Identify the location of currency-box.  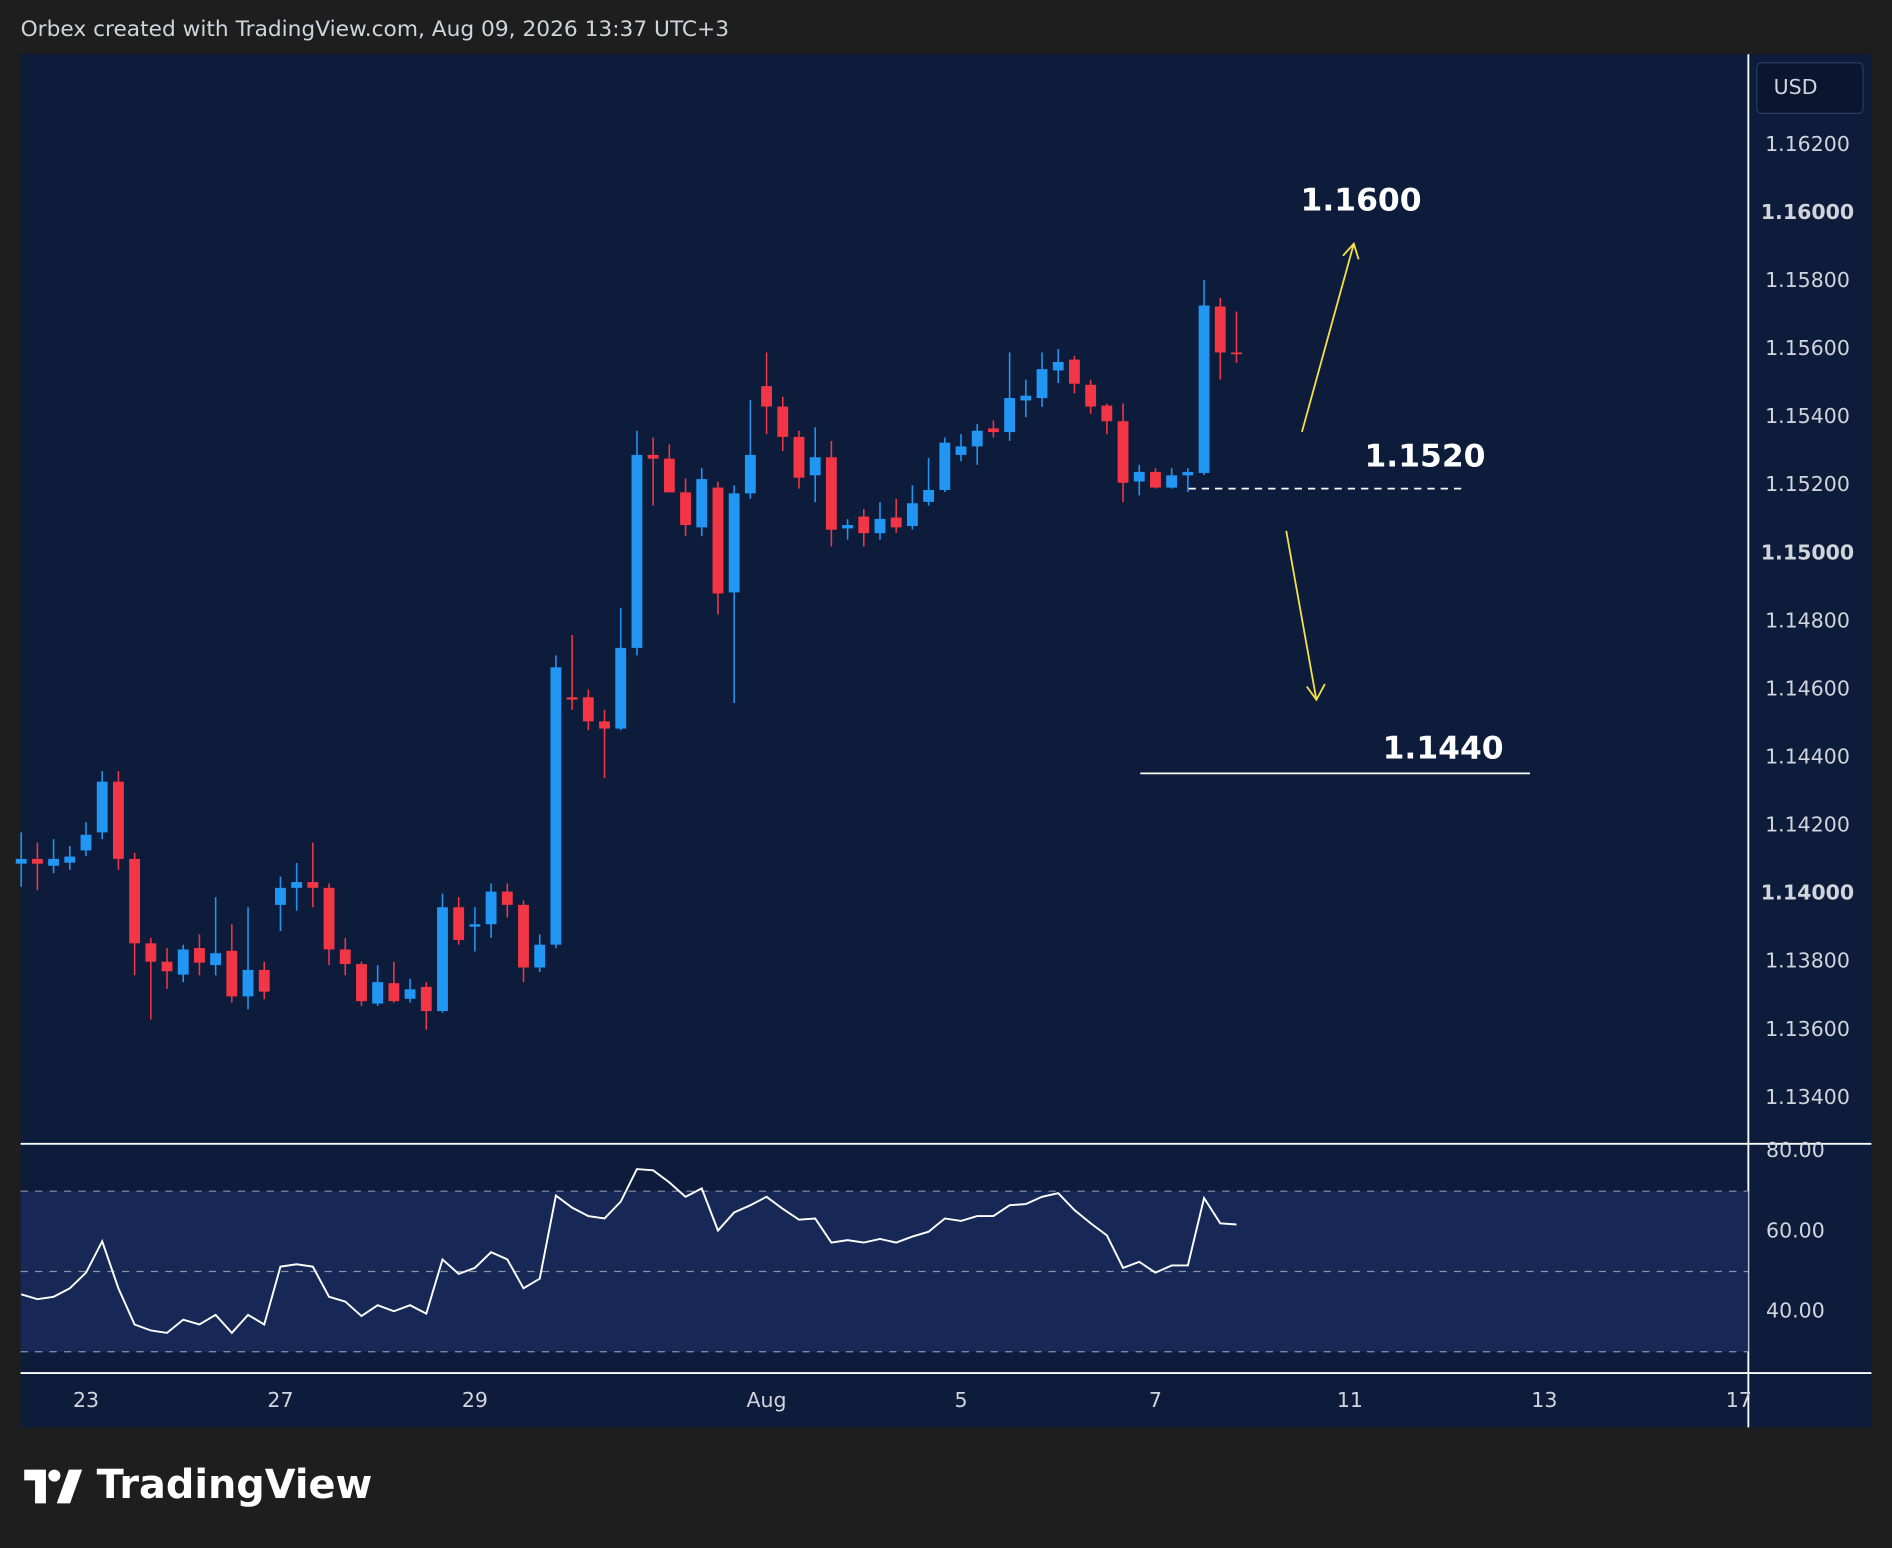
(1810, 88).